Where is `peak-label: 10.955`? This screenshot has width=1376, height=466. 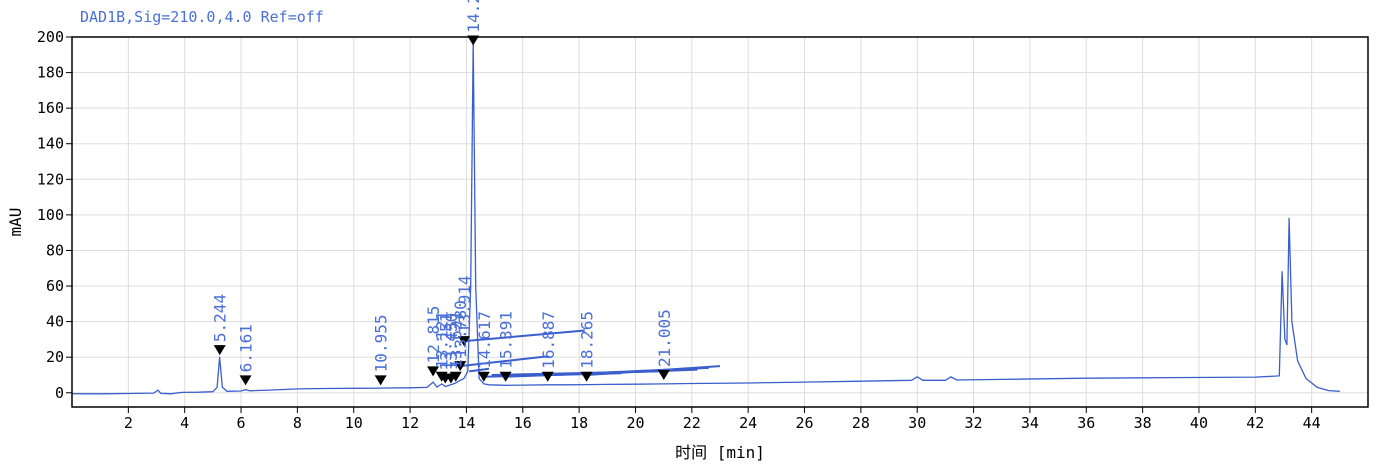 peak-label: 10.955 is located at coordinates (381, 344).